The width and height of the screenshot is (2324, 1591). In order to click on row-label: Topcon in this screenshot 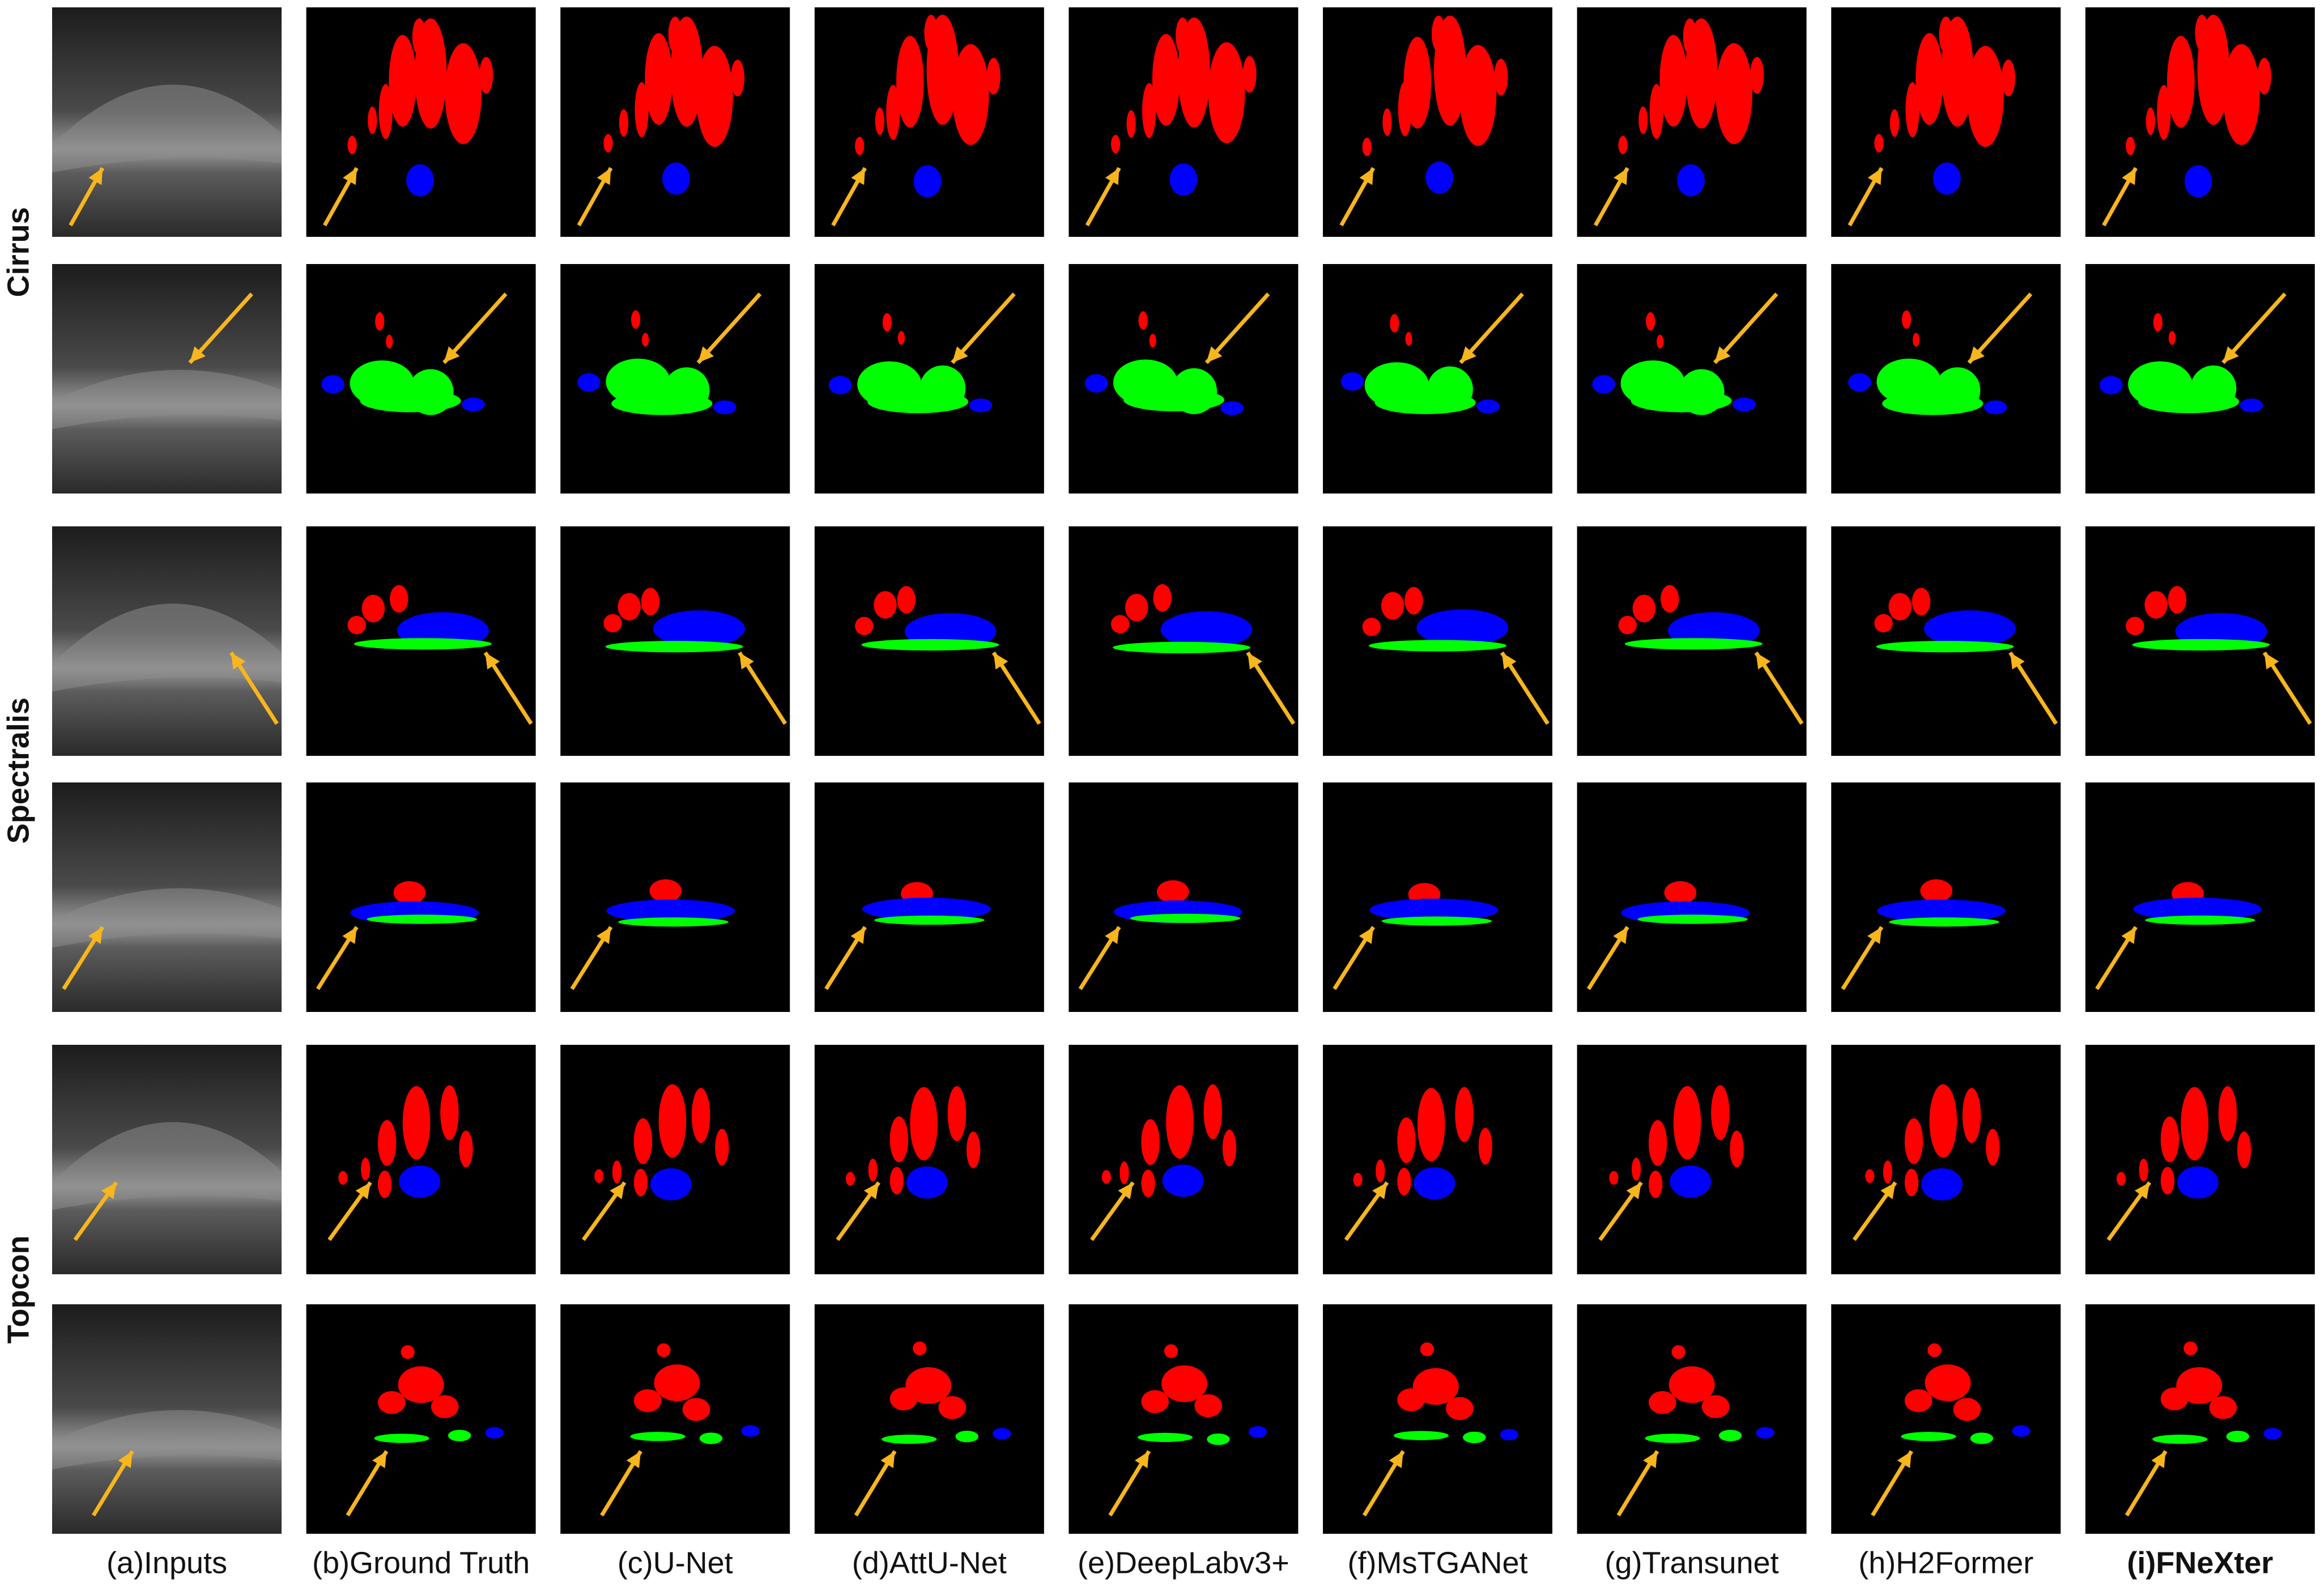, I will do `click(18, 1290)`.